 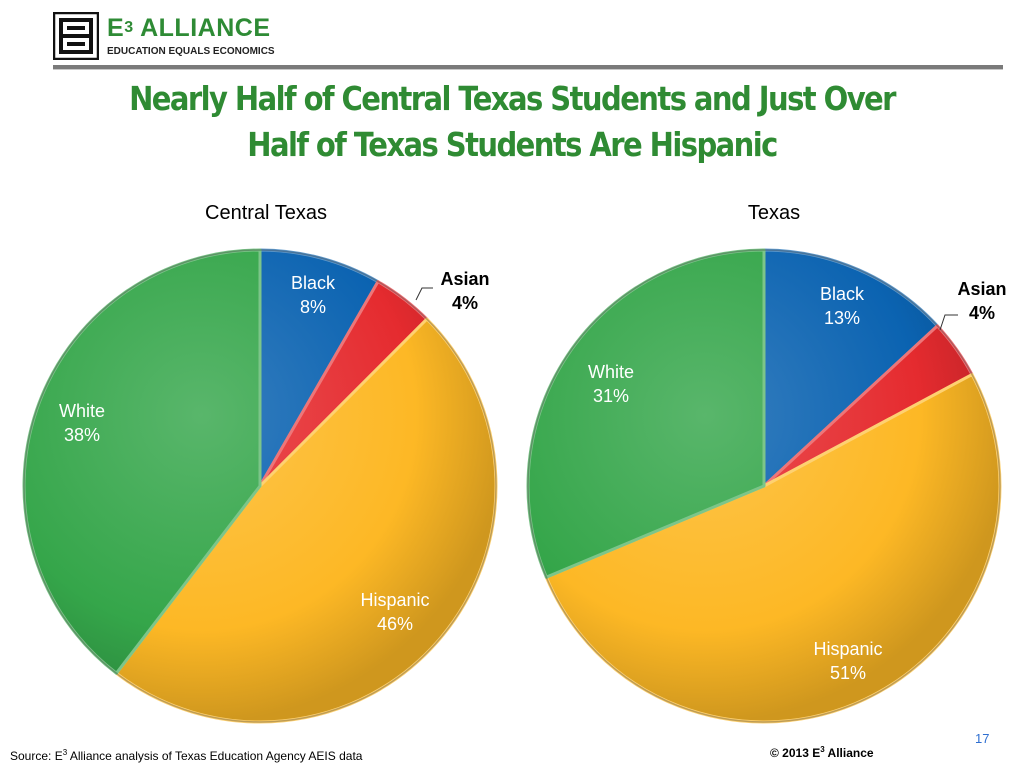 I want to click on slide-title-line-2: Half of Texas Students Are Hispanic, so click(x=512, y=144).